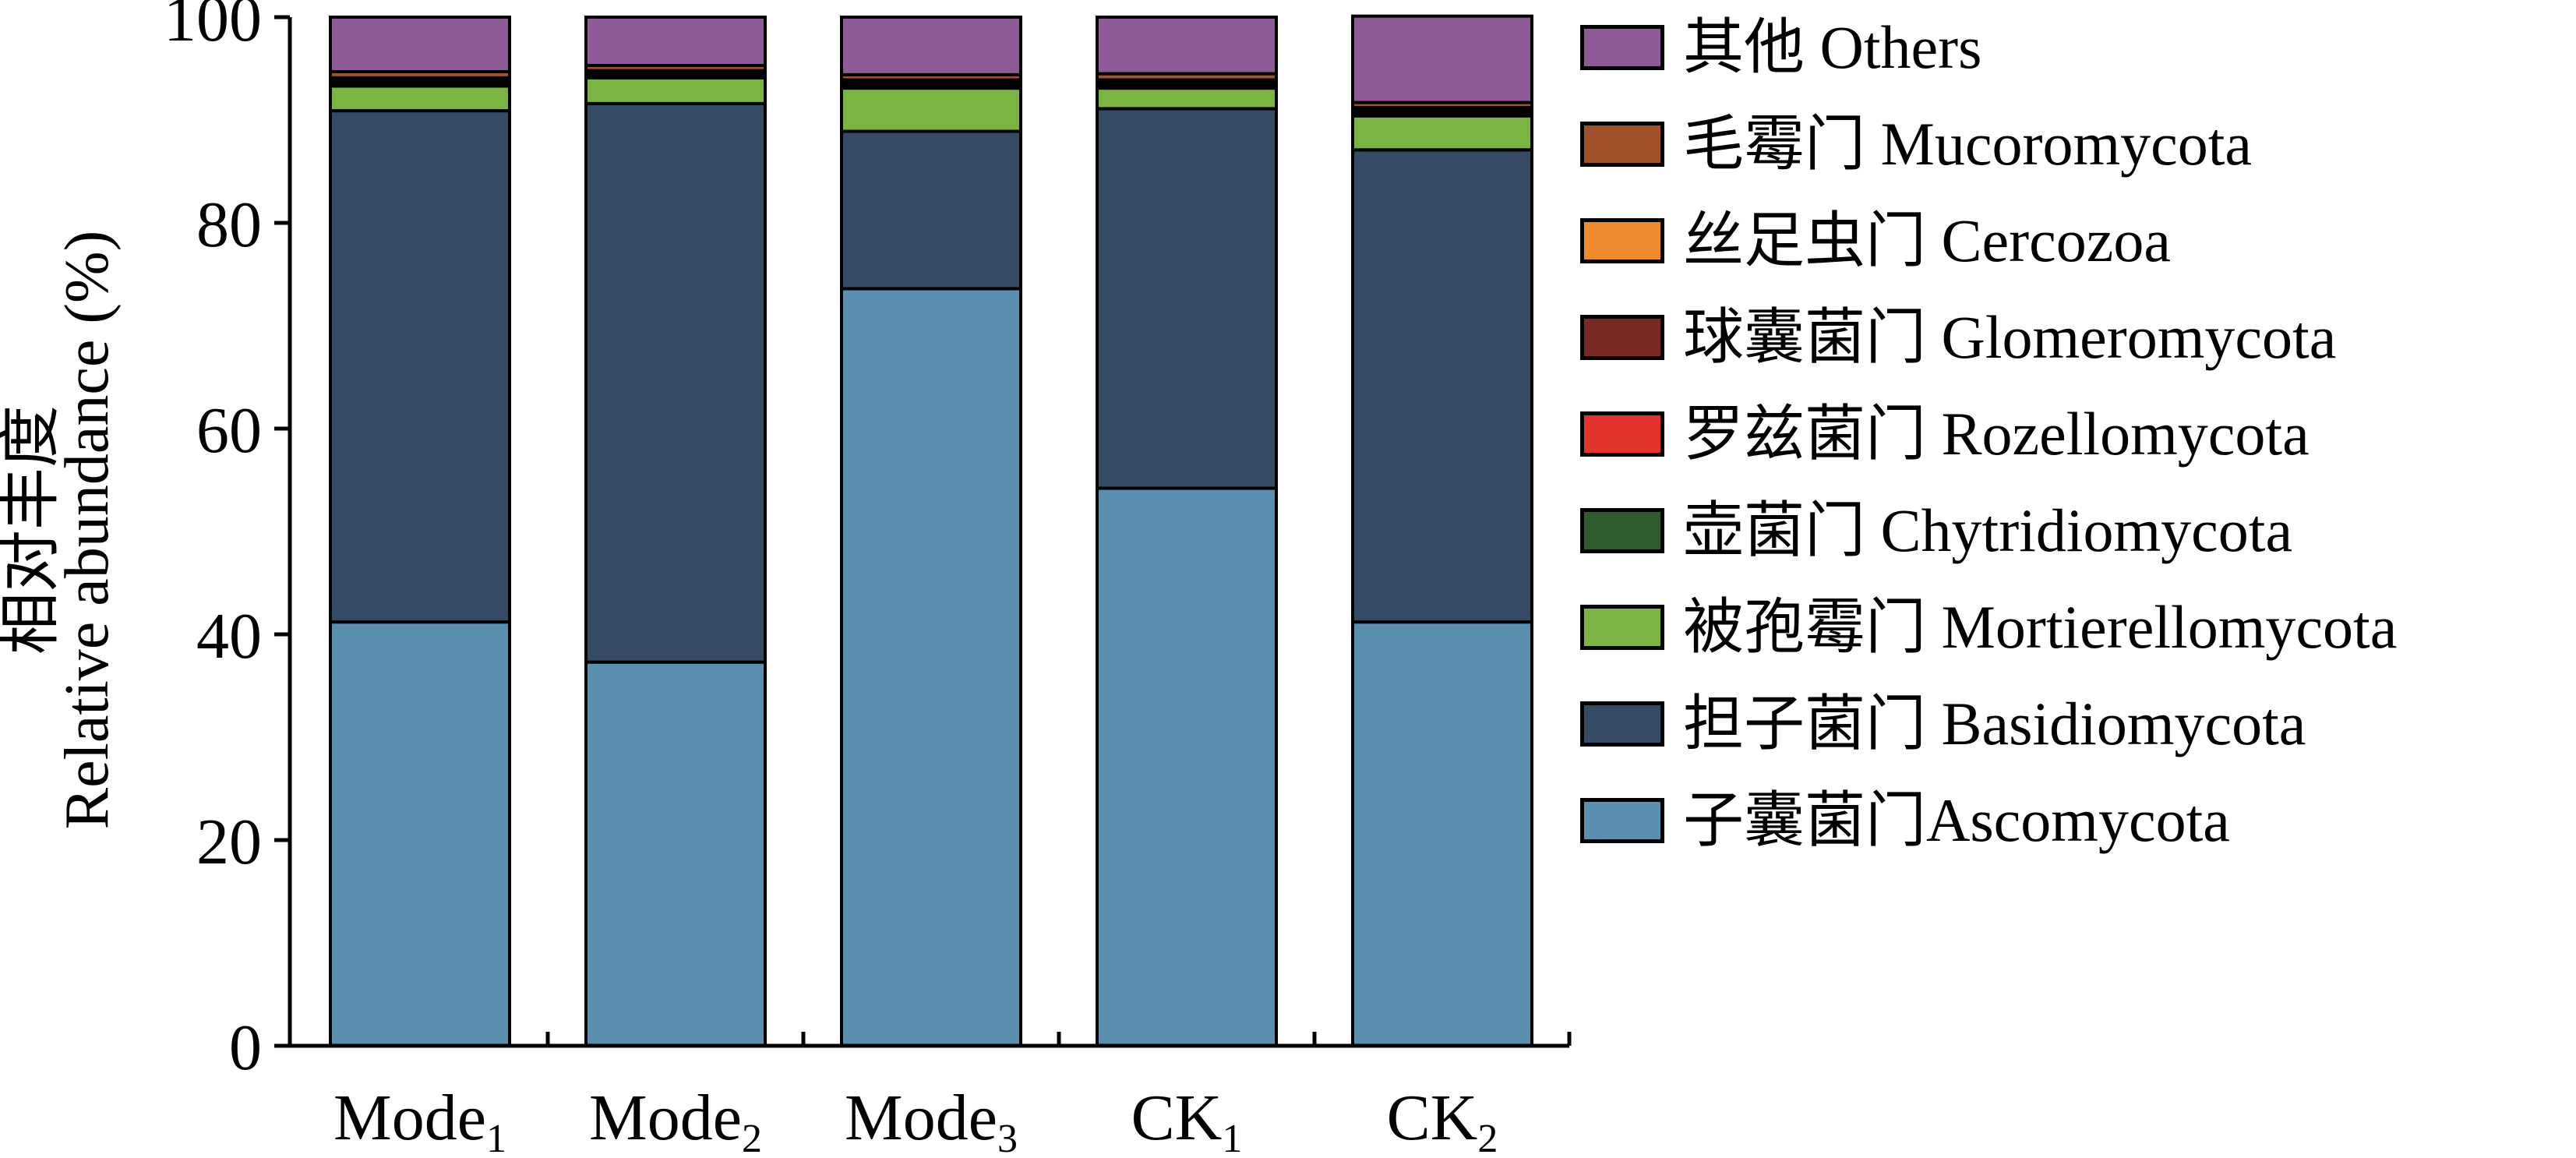 This screenshot has width=2576, height=1158. I want to click on legend-label: 丝足虫门 Cercozoa, so click(1927, 240).